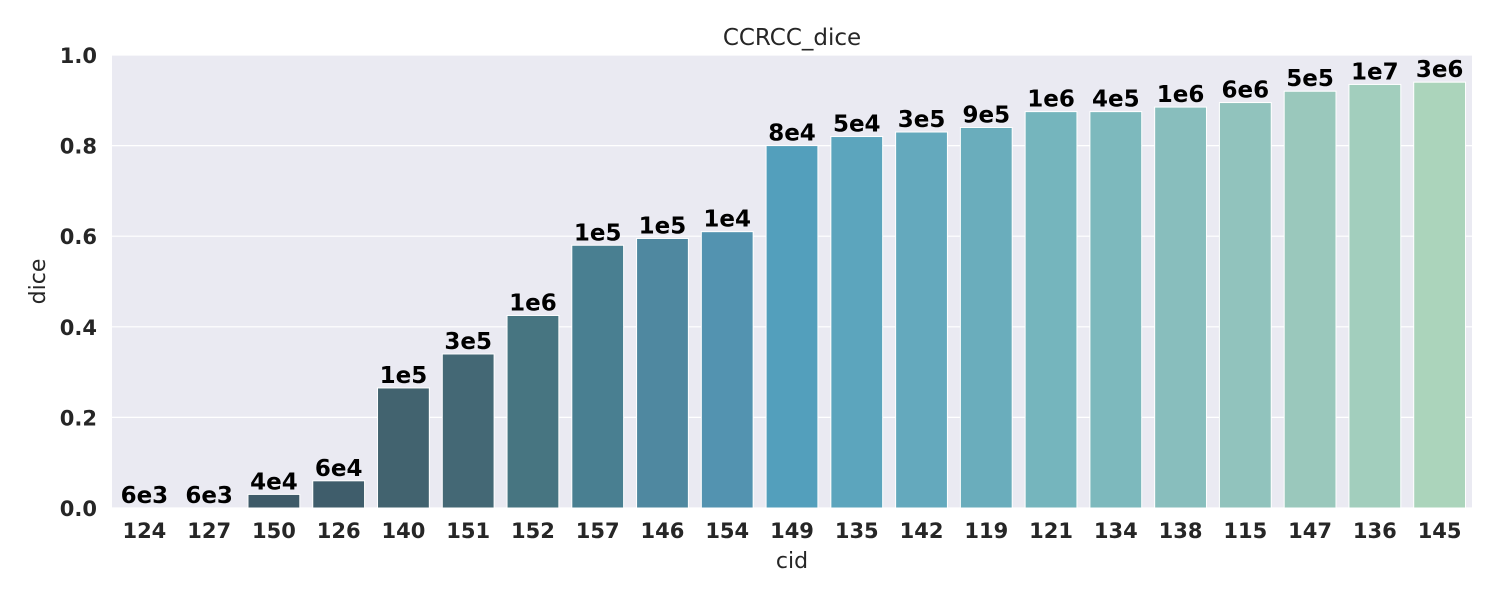 The width and height of the screenshot is (1500, 600). What do you see at coordinates (468, 531) in the screenshot?
I see `x-tick-label: 151` at bounding box center [468, 531].